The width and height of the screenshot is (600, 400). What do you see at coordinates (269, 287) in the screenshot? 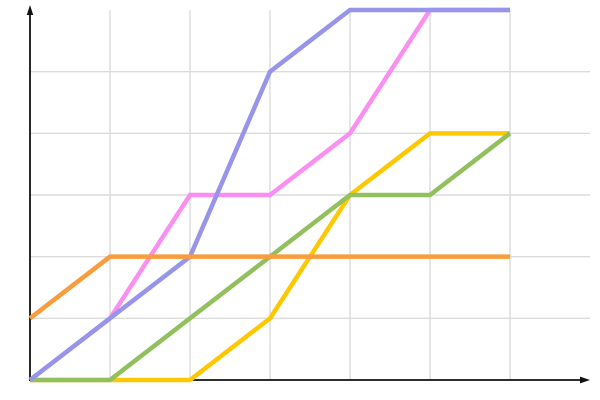
I see `series-orange-line` at bounding box center [269, 287].